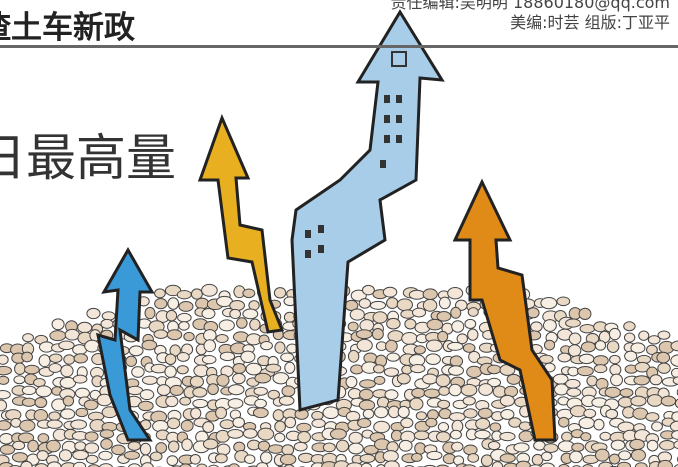 This screenshot has width=678, height=467. What do you see at coordinates (356, 154) in the screenshot?
I see `building-windows` at bounding box center [356, 154].